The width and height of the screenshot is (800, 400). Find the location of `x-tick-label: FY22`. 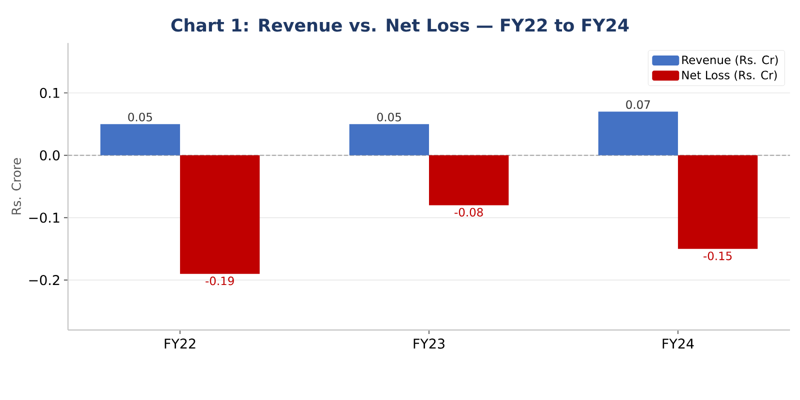

x-tick-label: FY22 is located at coordinates (180, 343).